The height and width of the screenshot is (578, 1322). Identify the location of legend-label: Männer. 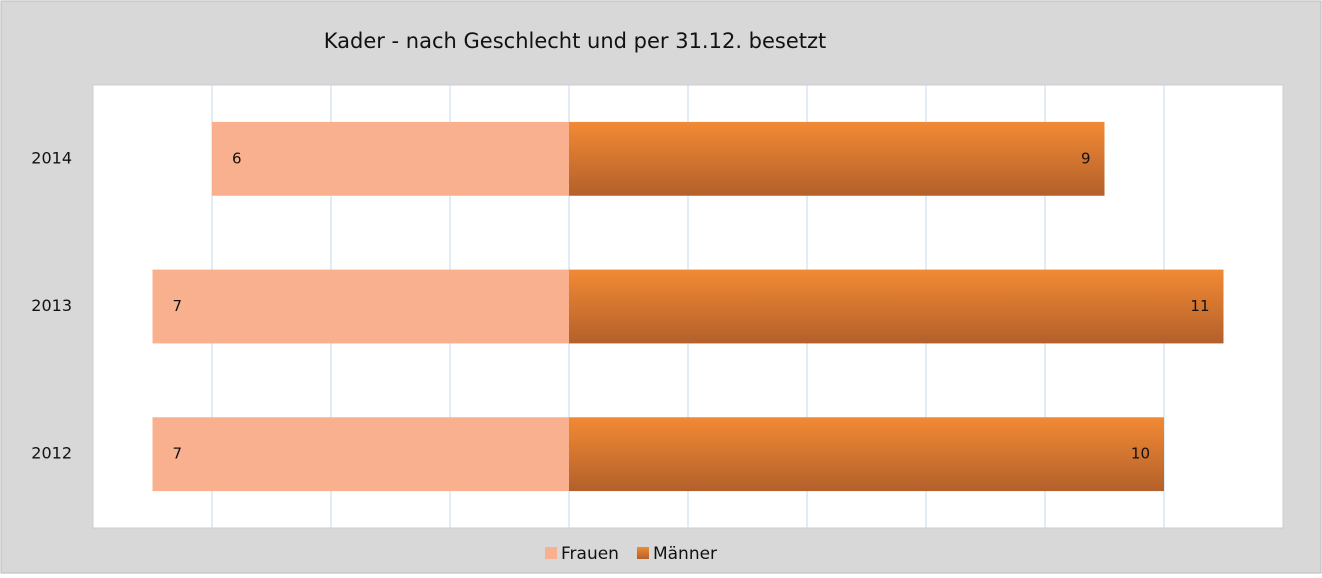
(685, 554).